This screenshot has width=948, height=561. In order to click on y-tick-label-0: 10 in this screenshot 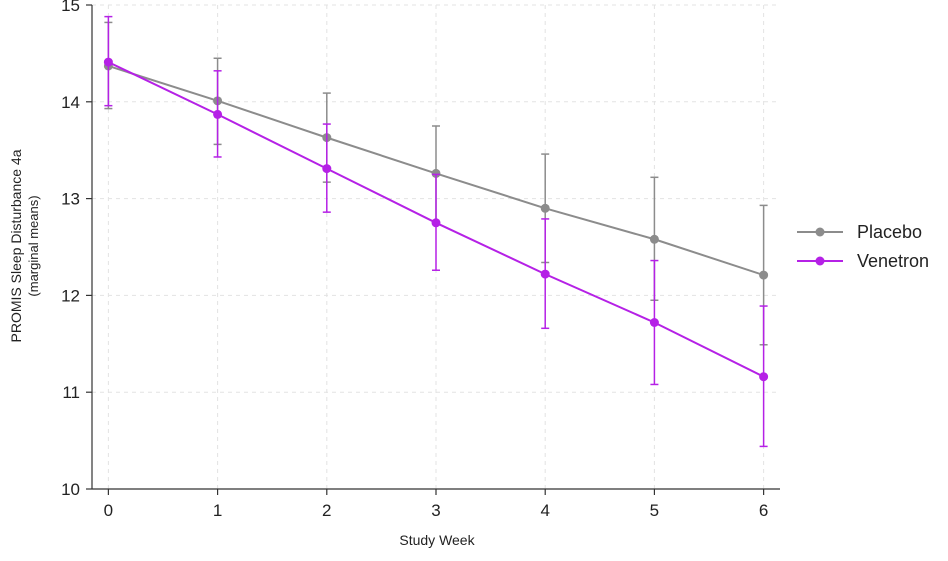, I will do `click(70, 489)`.